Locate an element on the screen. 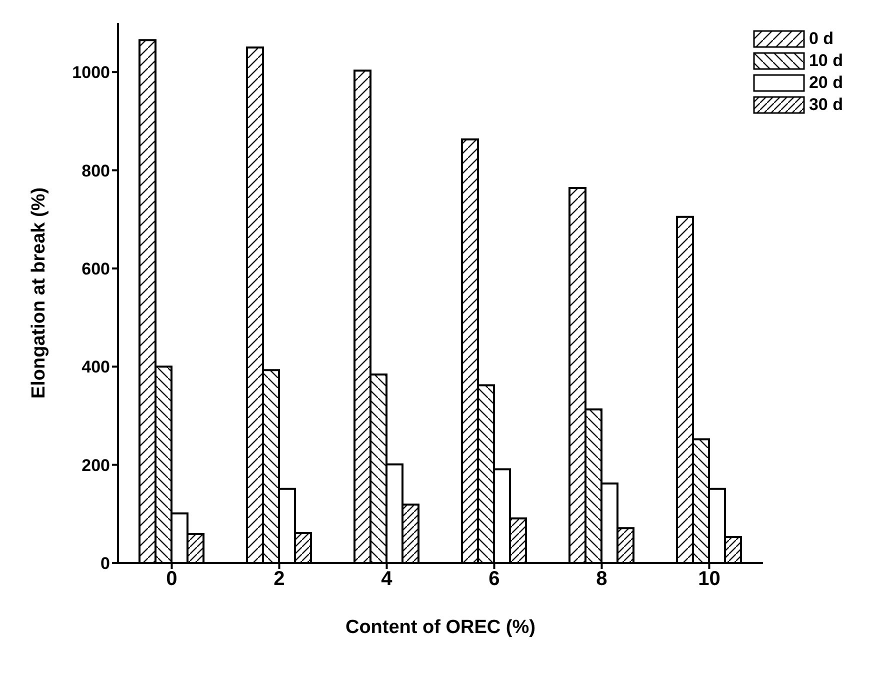  y-tick-label: 0 is located at coordinates (105, 564).